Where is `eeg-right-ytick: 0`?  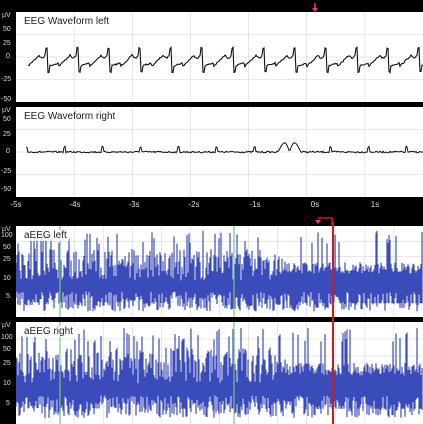 eeg-right-ytick: 0 is located at coordinates (8, 151).